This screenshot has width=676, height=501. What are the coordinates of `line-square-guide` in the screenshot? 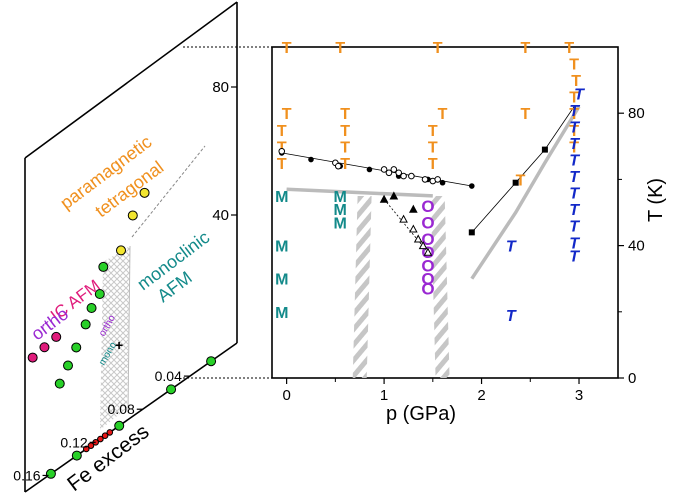 It's located at (523, 169).